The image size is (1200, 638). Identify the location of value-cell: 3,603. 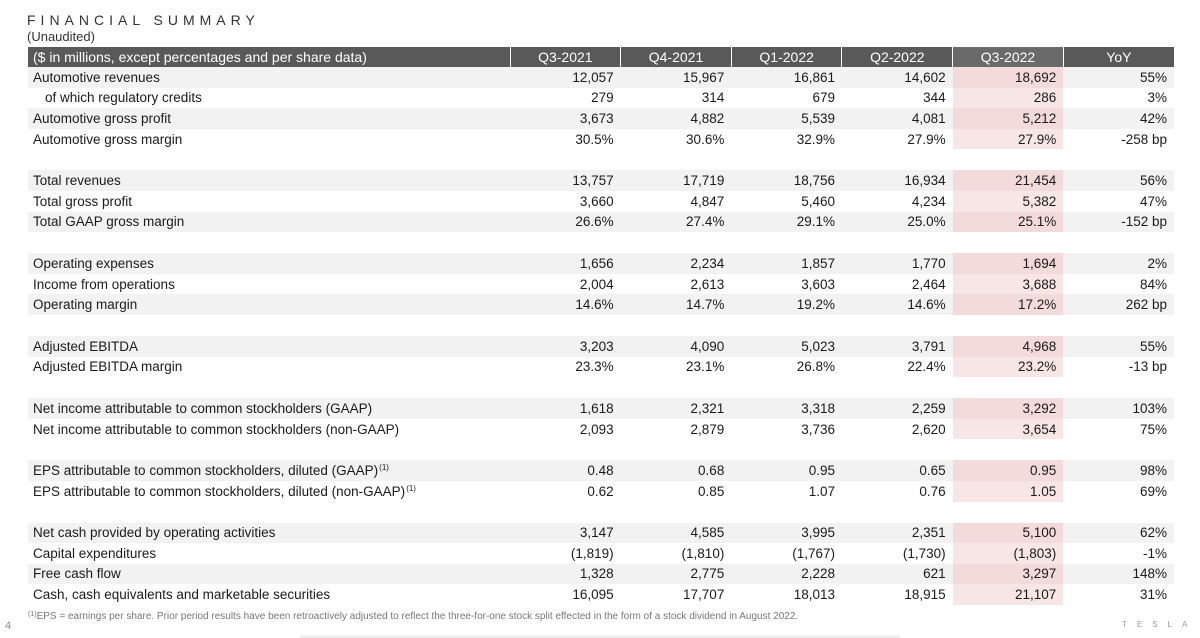
(786, 284).